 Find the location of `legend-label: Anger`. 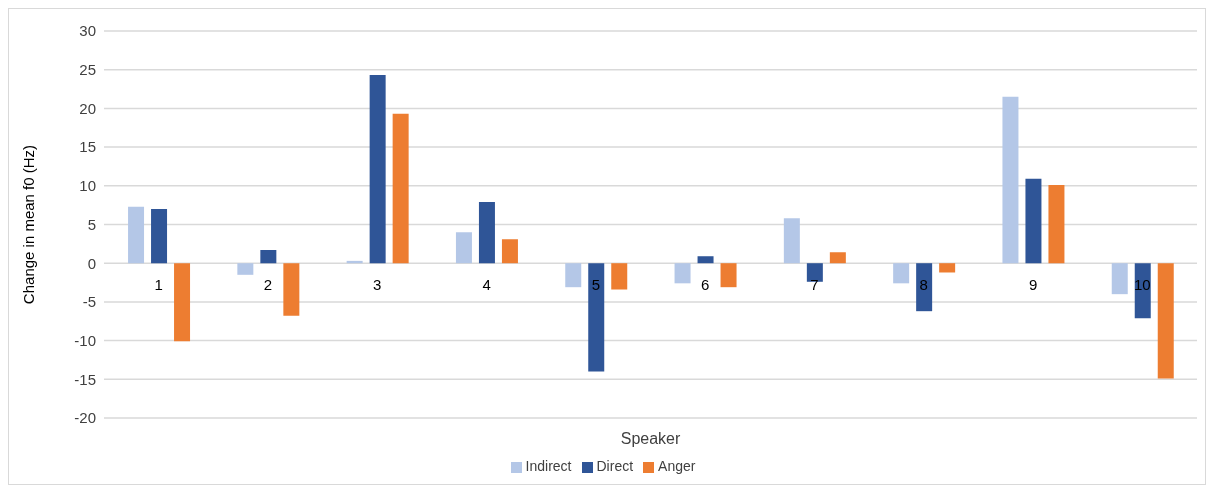

legend-label: Anger is located at coordinates (677, 466).